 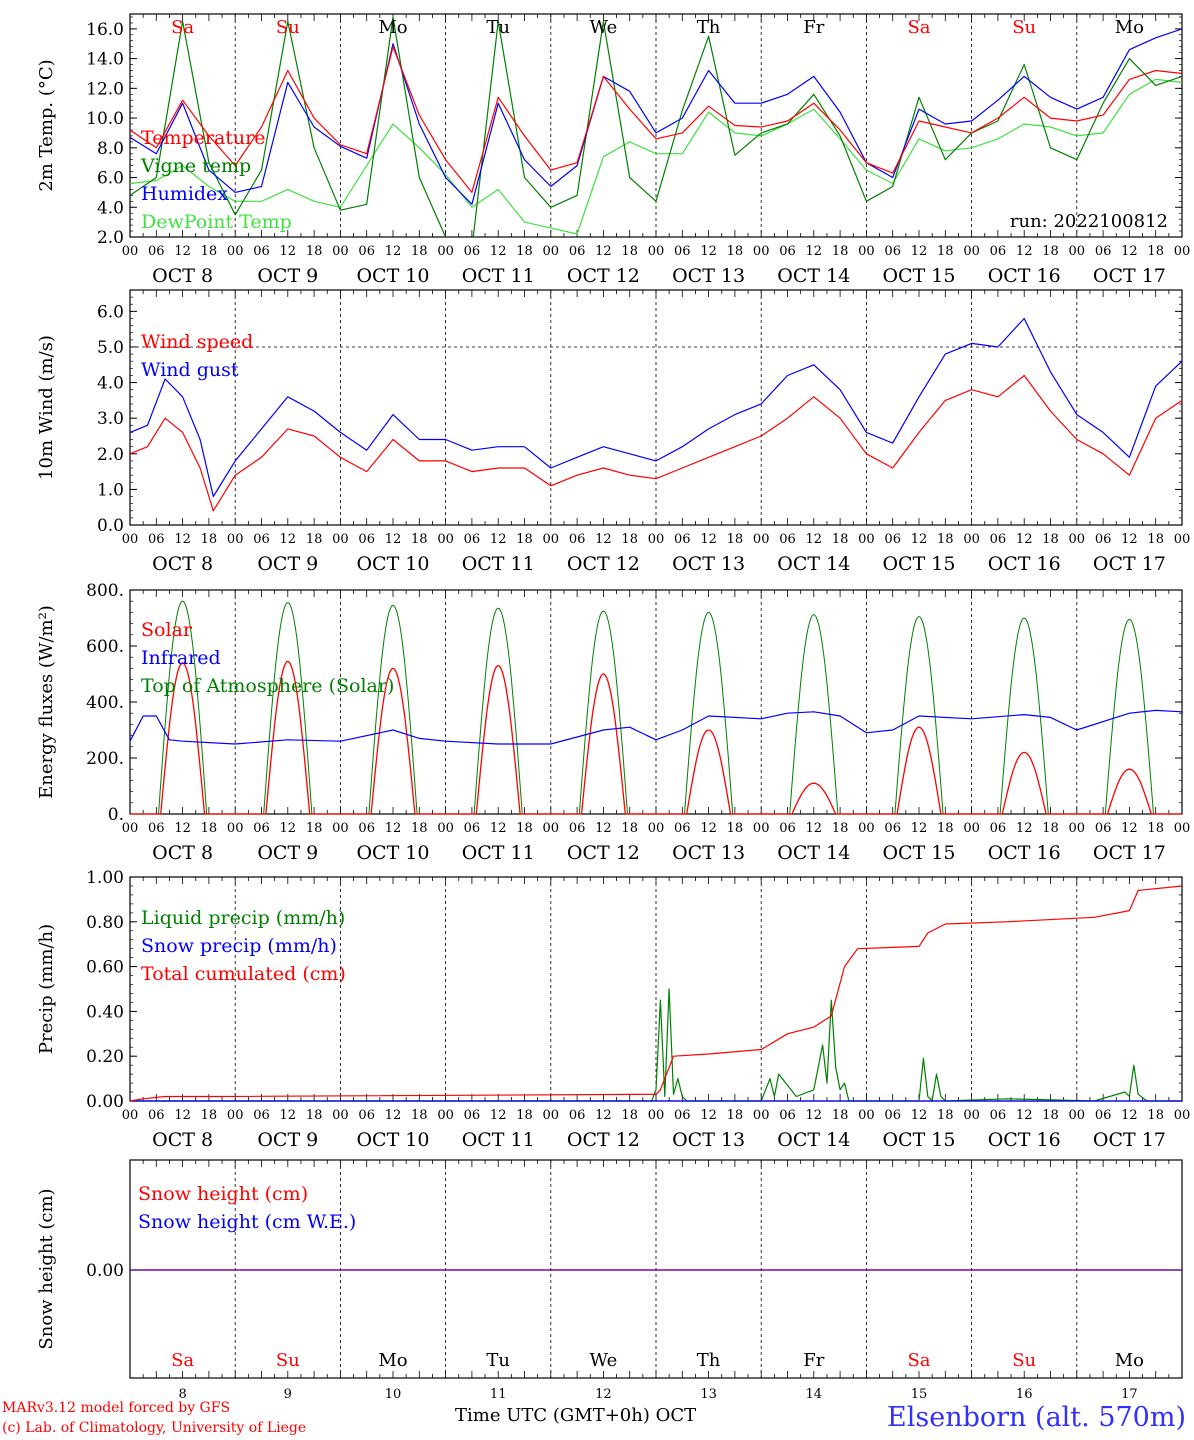 What do you see at coordinates (1129, 27) in the screenshot?
I see `weekday-label: Mo` at bounding box center [1129, 27].